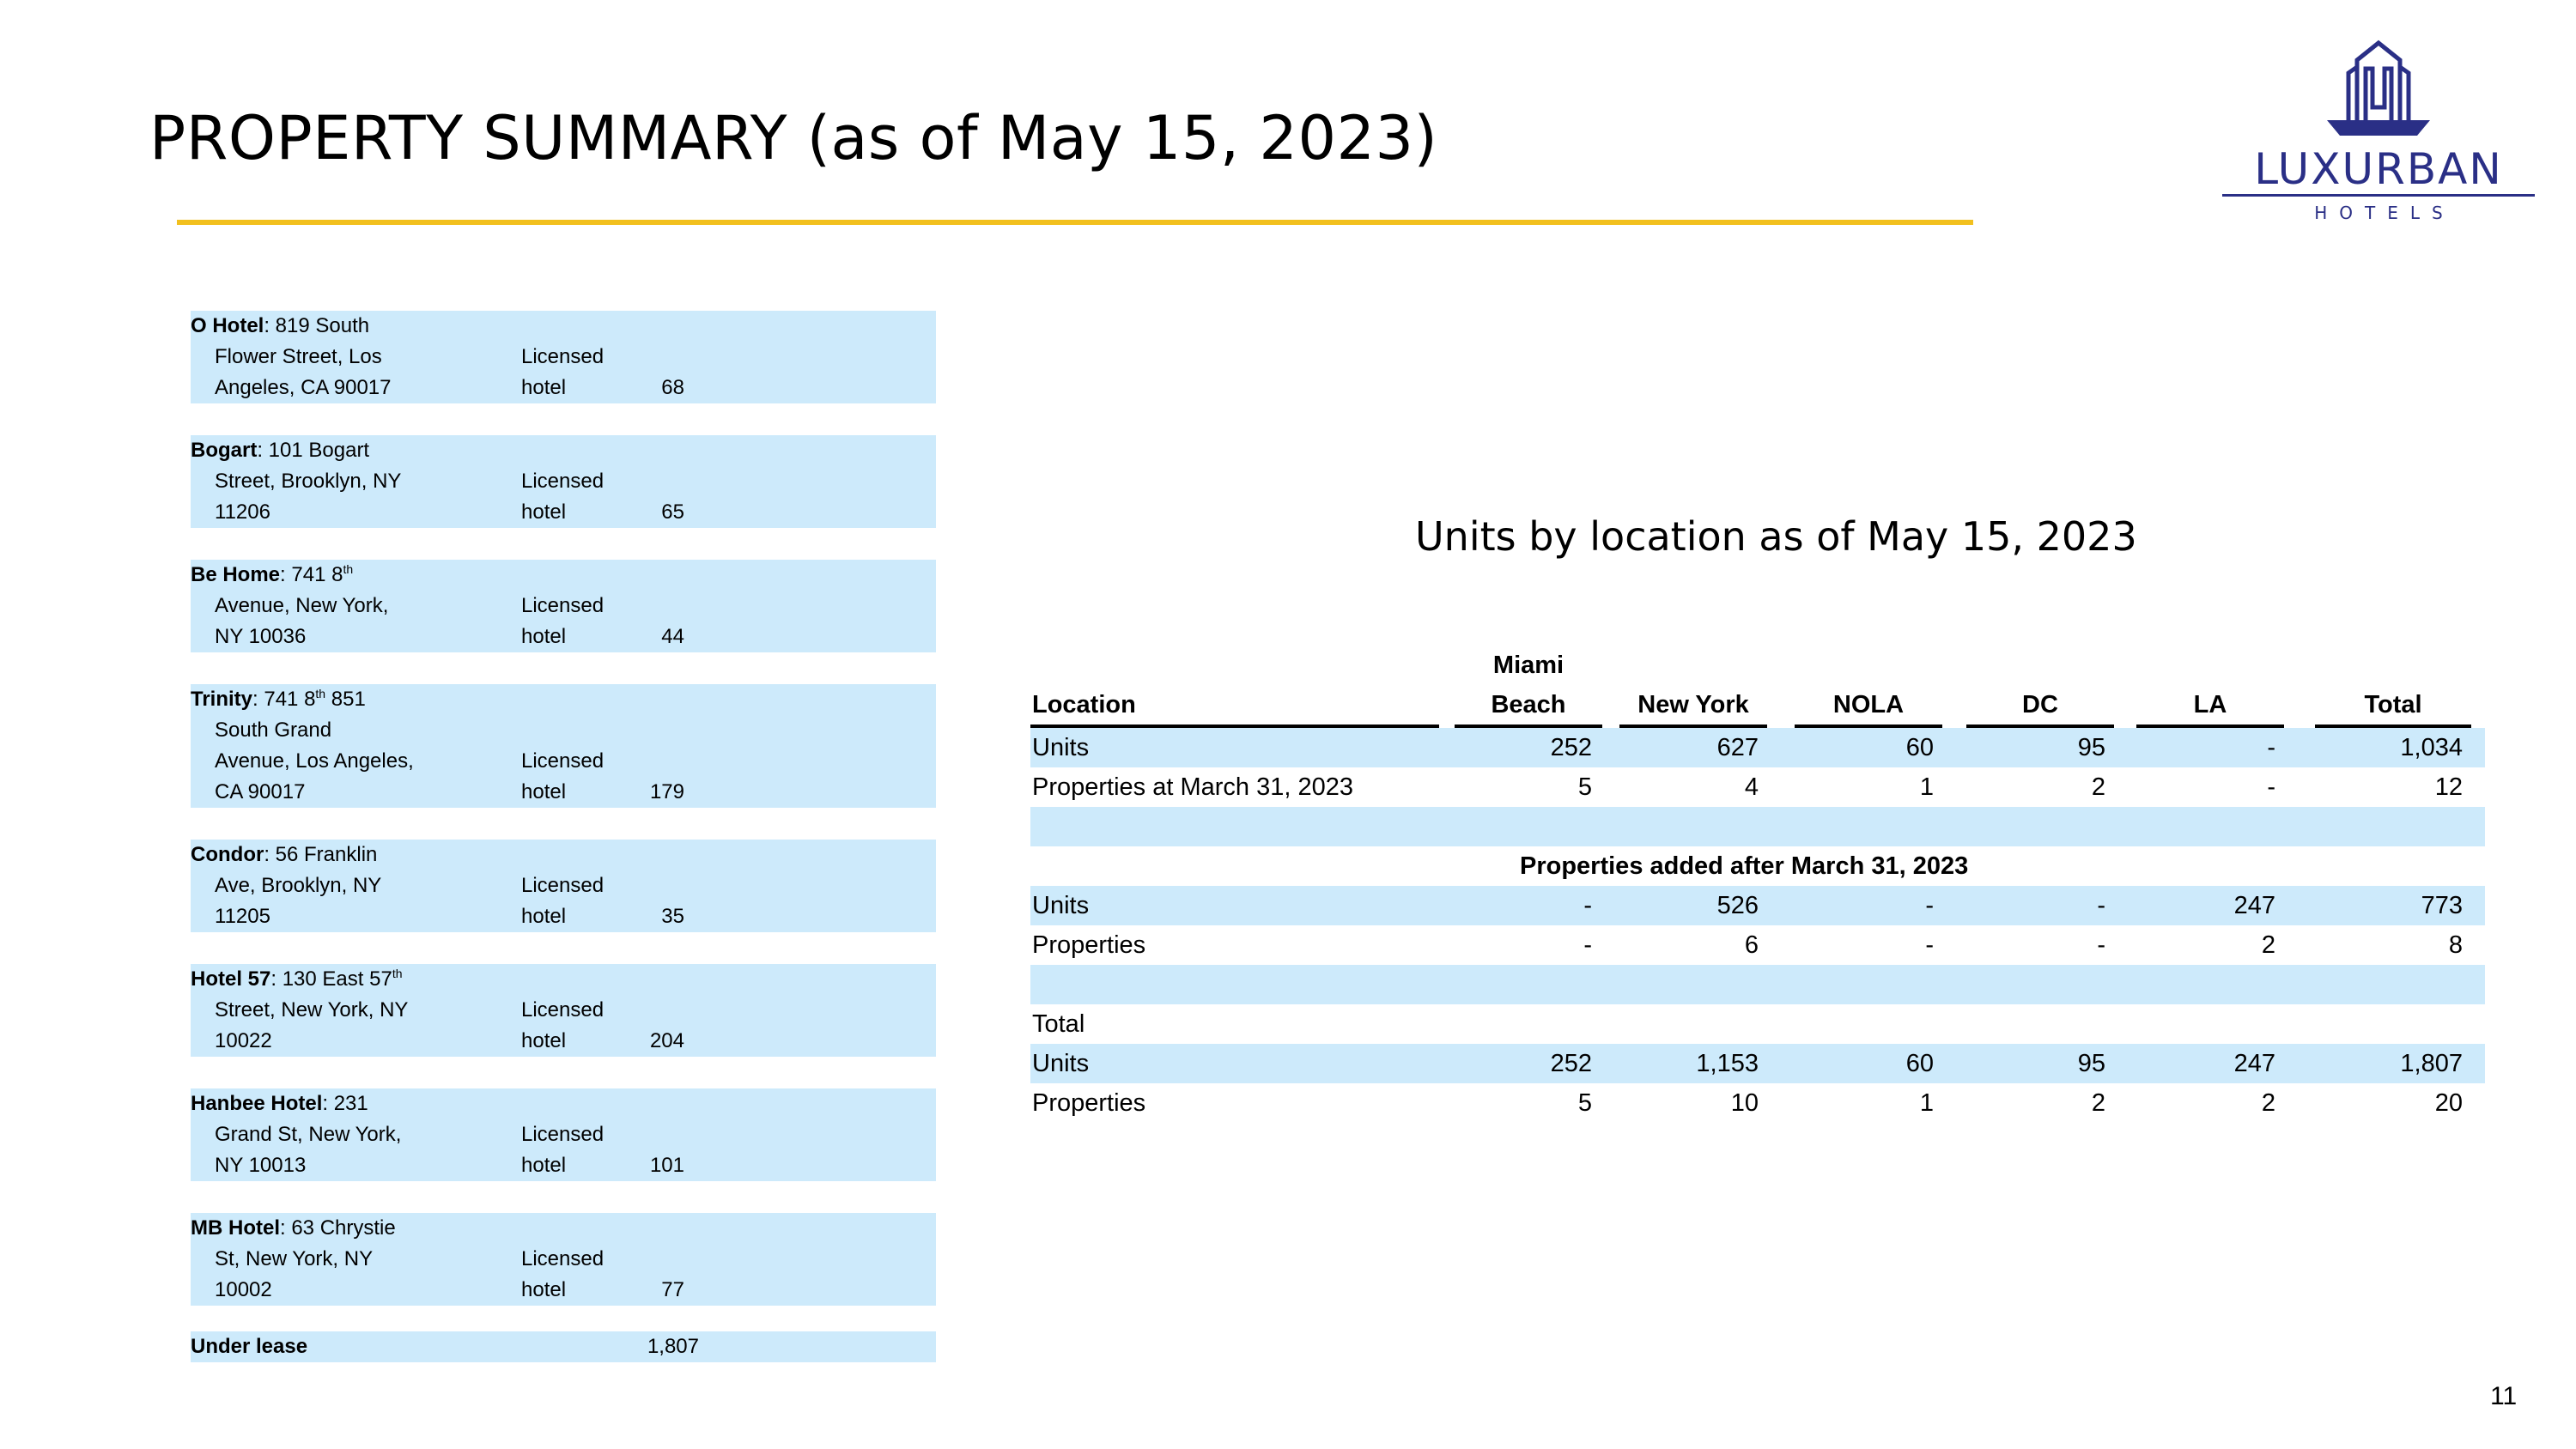 Image resolution: width=2576 pixels, height=1449 pixels. Describe the element at coordinates (308, 1134) in the screenshot. I see `property-address: Grand St, New York,` at that location.